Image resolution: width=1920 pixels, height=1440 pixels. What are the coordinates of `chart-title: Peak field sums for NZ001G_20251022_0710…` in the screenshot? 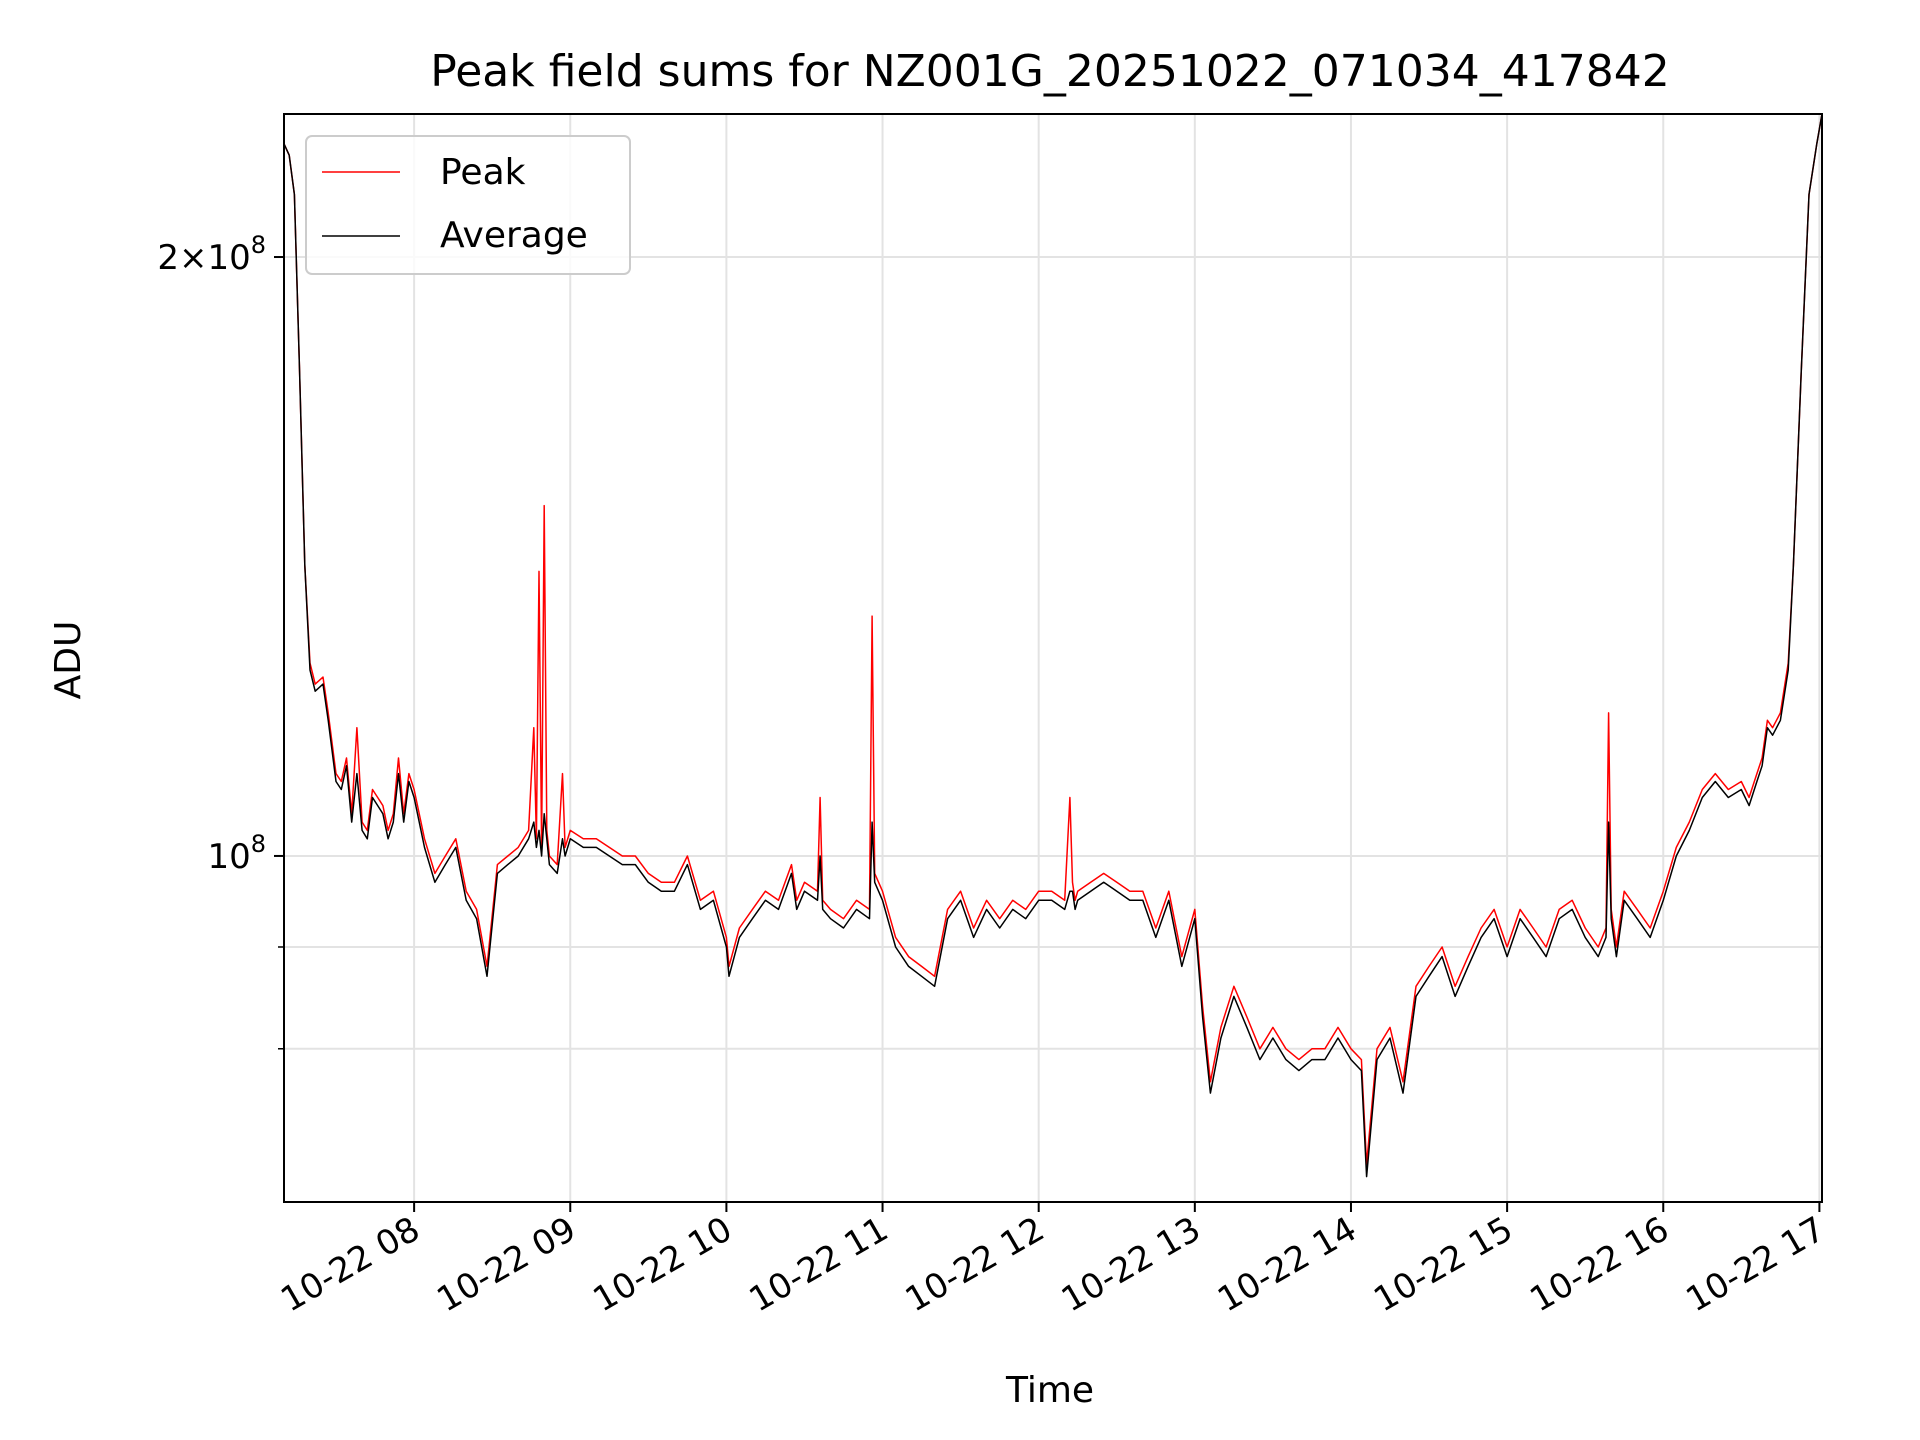 It's located at (1049, 71).